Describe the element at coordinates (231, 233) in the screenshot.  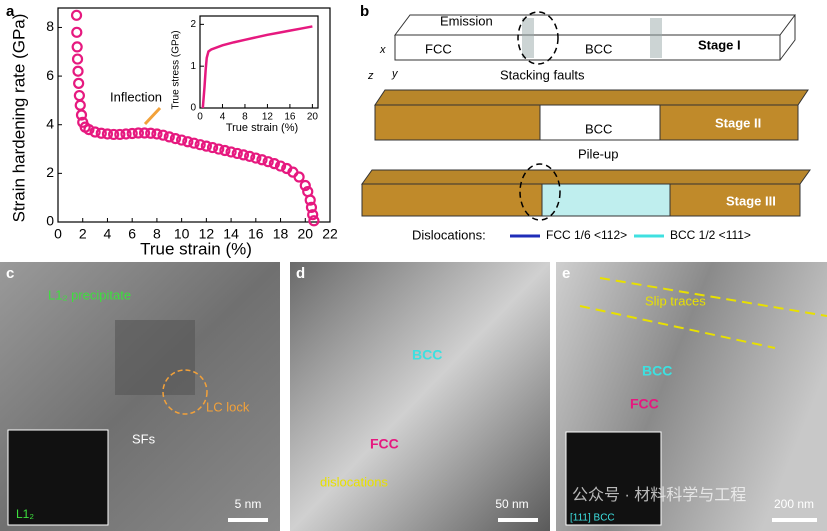
I see `x-tick-label: 14` at that location.